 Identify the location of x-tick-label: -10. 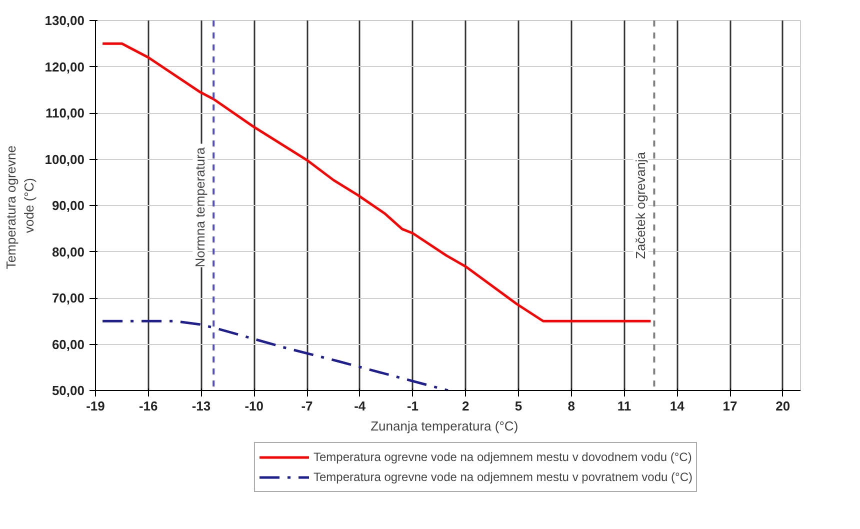
(254, 406).